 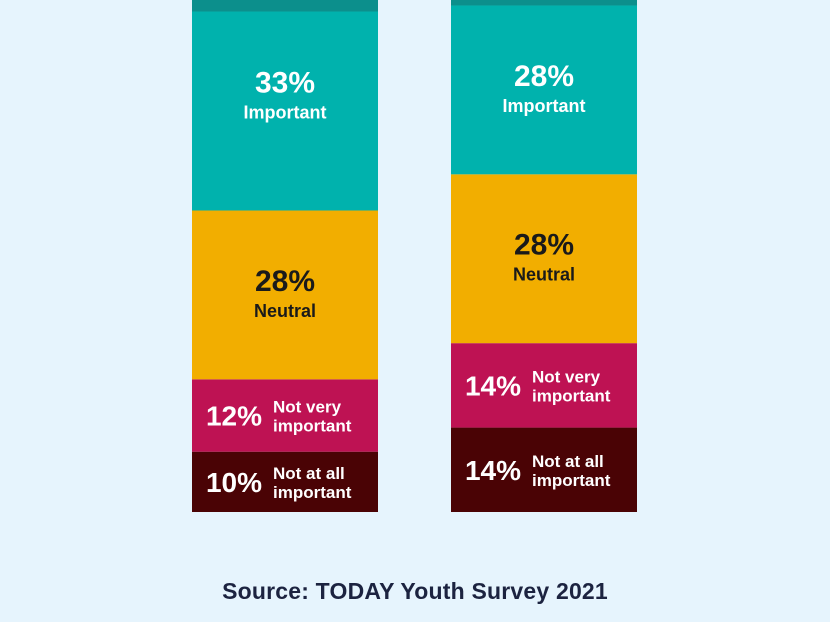 What do you see at coordinates (415, 591) in the screenshot?
I see `source-note: Source: TODAY Youth Survey 2021` at bounding box center [415, 591].